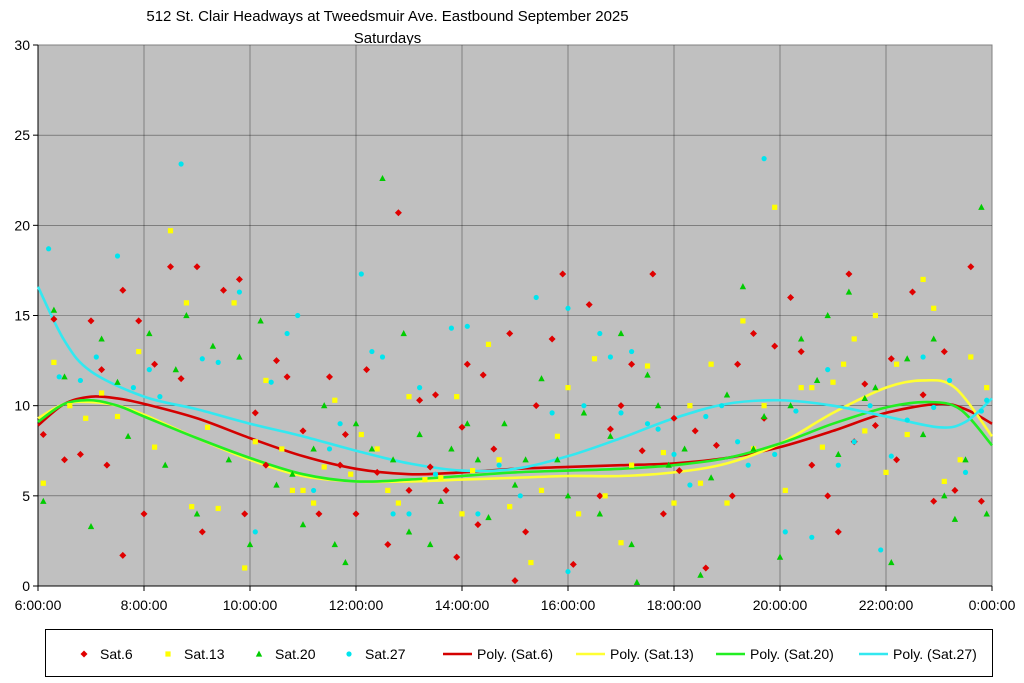 The height and width of the screenshot is (683, 1024). Describe the element at coordinates (144, 605) in the screenshot. I see `x-tick-label: 8:00:00` at that location.